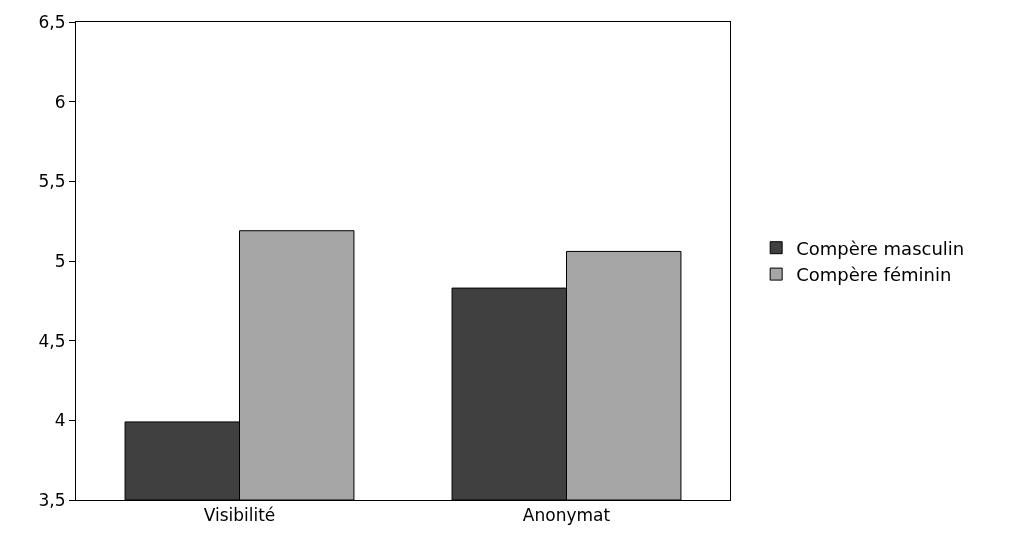 This screenshot has width=1024, height=548. Describe the element at coordinates (52, 21) in the screenshot. I see `y-tick-label: 6,5` at that location.